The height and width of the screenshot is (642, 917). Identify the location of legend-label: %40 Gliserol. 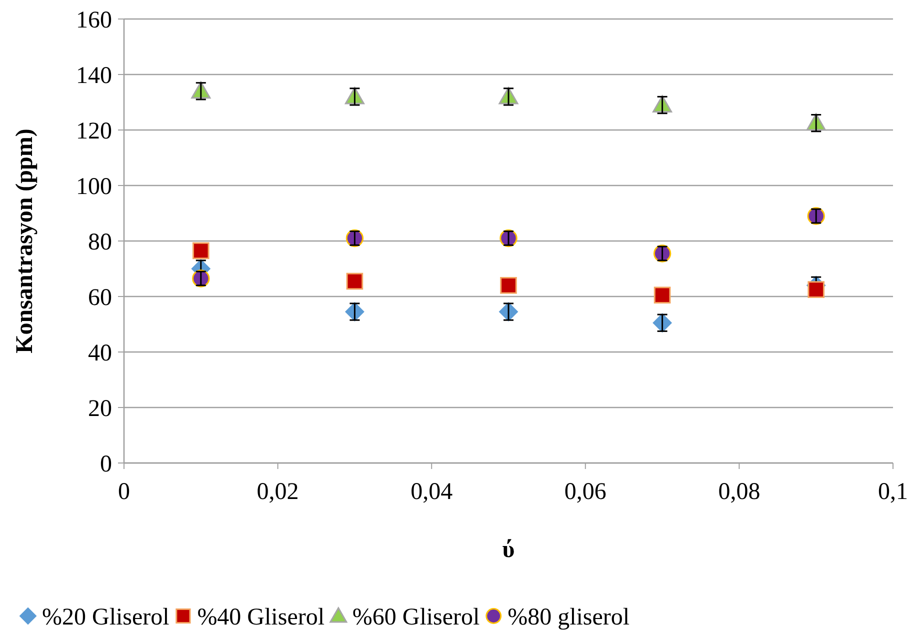
(261, 617).